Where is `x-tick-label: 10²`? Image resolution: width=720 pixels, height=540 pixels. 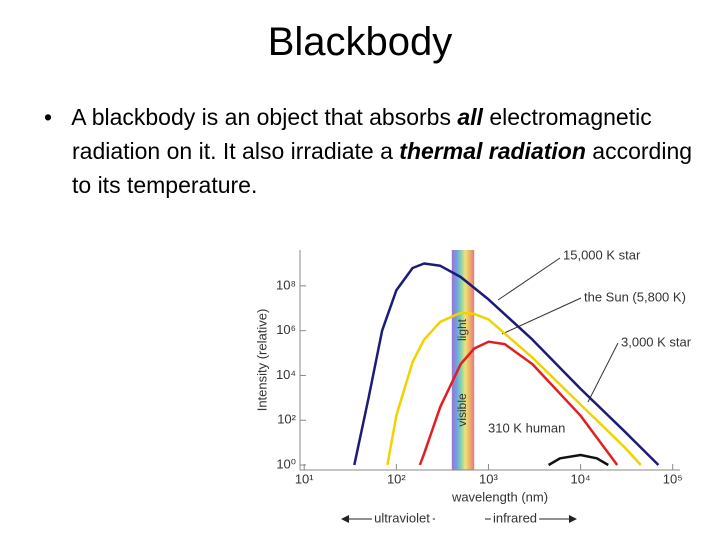 x-tick-label: 10² is located at coordinates (396, 478).